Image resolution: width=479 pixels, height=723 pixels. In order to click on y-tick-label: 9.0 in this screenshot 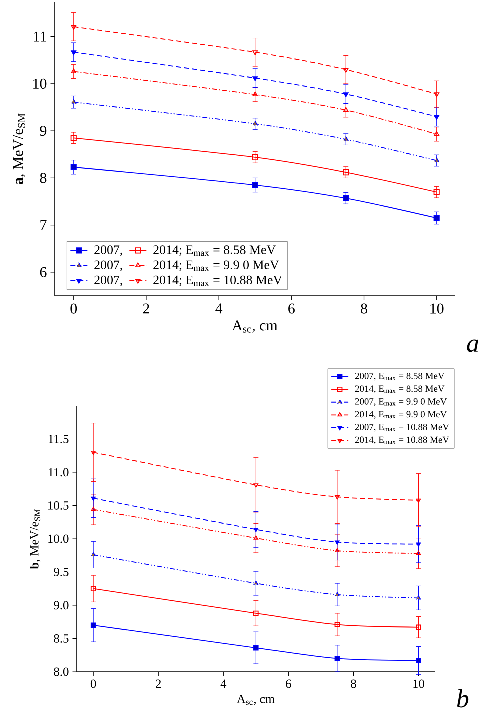, I will do `click(61, 605)`.